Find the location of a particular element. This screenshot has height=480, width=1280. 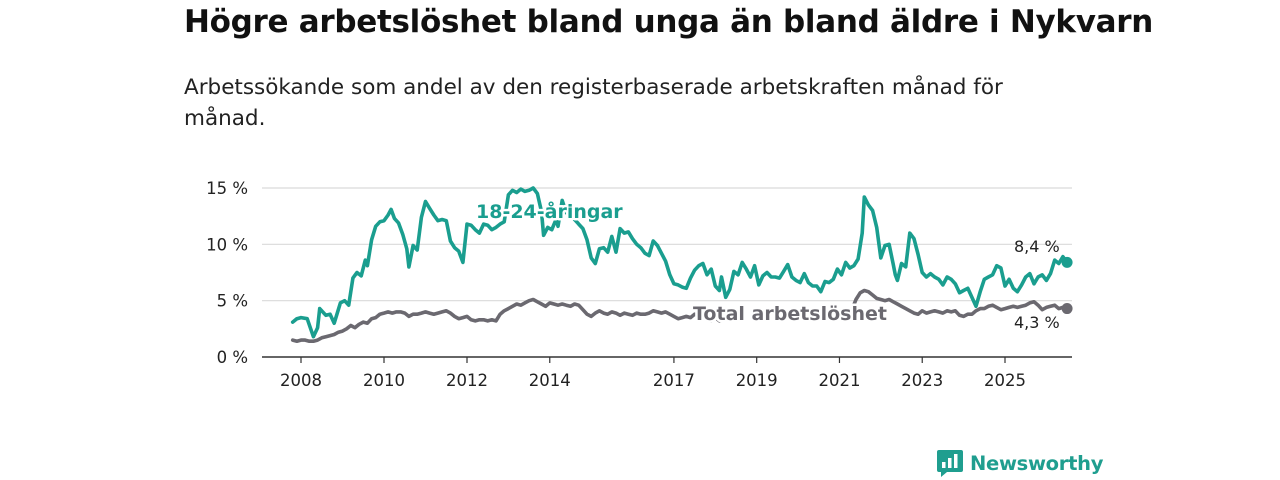

x-tick-label: 2008 is located at coordinates (301, 380).